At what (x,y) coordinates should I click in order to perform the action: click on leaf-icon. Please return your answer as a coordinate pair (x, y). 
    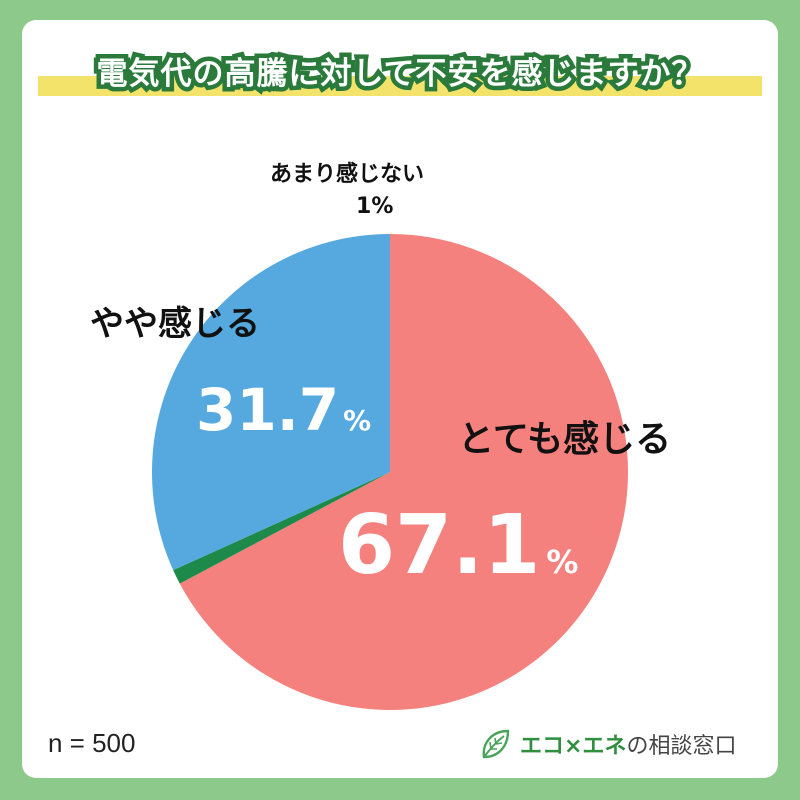
    Looking at the image, I should click on (496, 744).